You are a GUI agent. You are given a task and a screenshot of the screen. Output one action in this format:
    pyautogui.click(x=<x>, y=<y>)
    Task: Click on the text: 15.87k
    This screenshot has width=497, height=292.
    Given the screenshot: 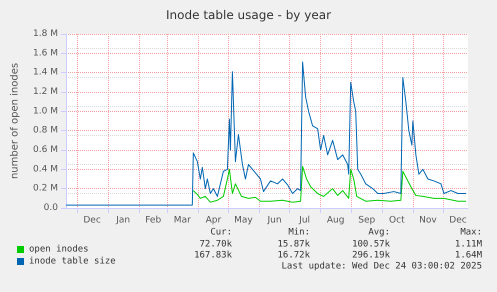 What is the action you would take?
    pyautogui.click(x=294, y=245)
    